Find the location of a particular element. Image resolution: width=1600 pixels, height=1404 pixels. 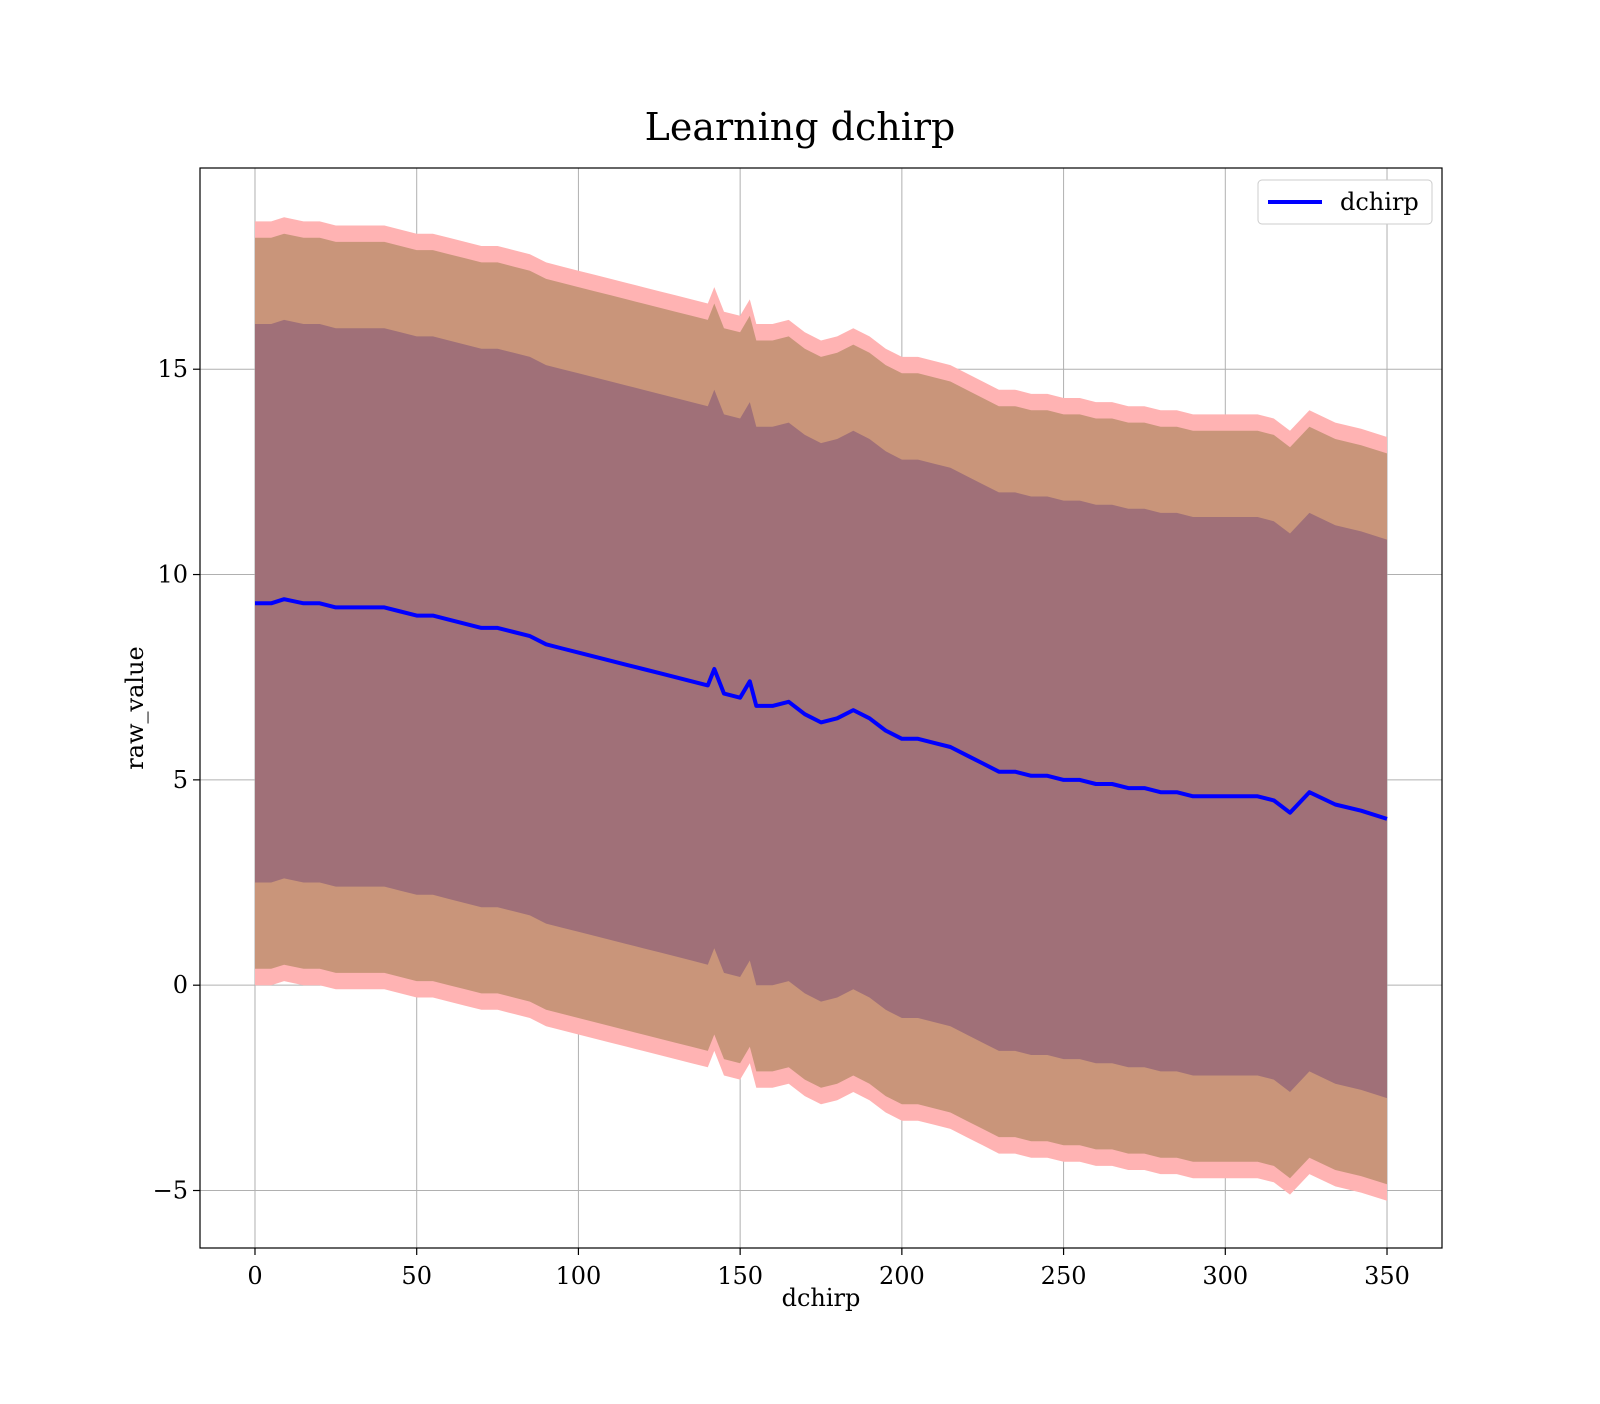

x-tick-label: 200 is located at coordinates (902, 1276).